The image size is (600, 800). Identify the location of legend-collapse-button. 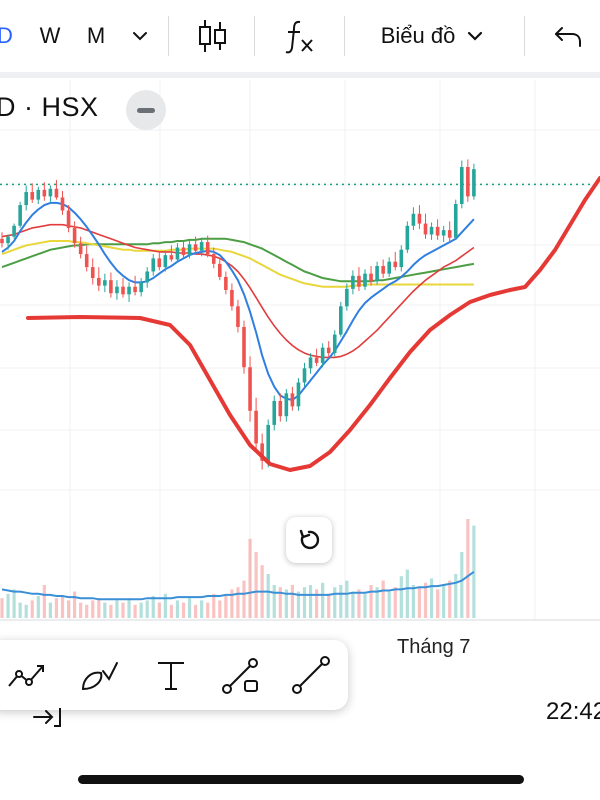
(146, 110).